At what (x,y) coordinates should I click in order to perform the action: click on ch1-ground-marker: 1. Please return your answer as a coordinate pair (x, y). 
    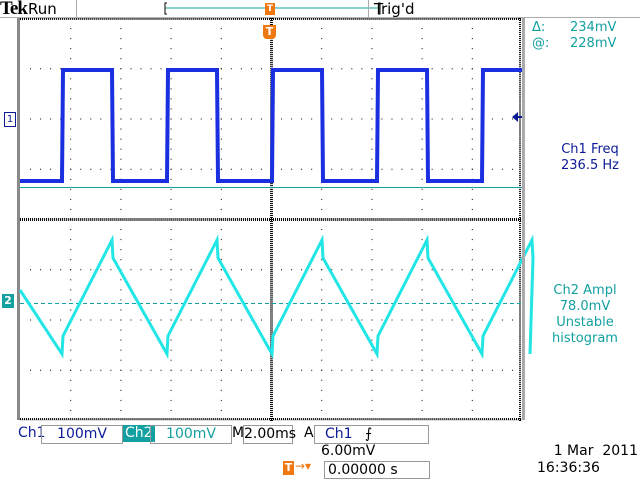
    Looking at the image, I should click on (10, 119).